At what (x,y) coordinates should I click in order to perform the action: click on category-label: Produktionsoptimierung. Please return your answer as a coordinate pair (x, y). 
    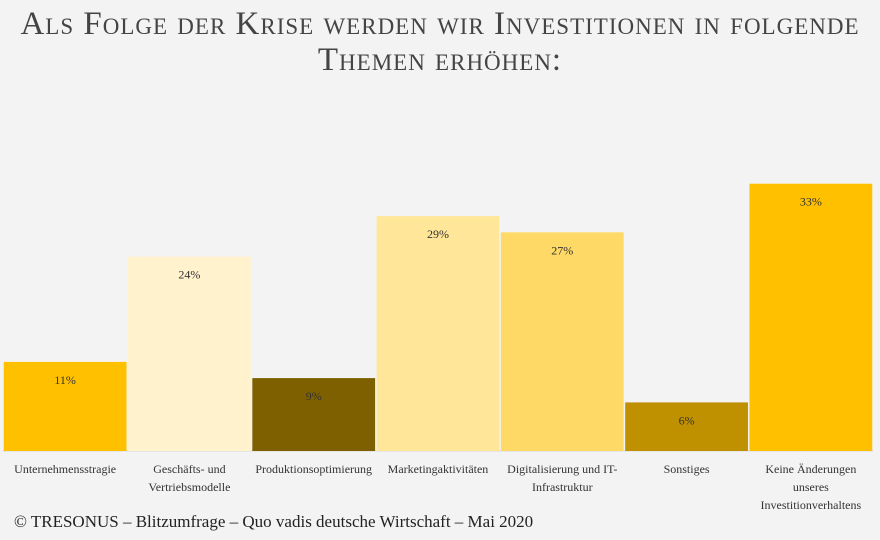
    Looking at the image, I should click on (313, 469).